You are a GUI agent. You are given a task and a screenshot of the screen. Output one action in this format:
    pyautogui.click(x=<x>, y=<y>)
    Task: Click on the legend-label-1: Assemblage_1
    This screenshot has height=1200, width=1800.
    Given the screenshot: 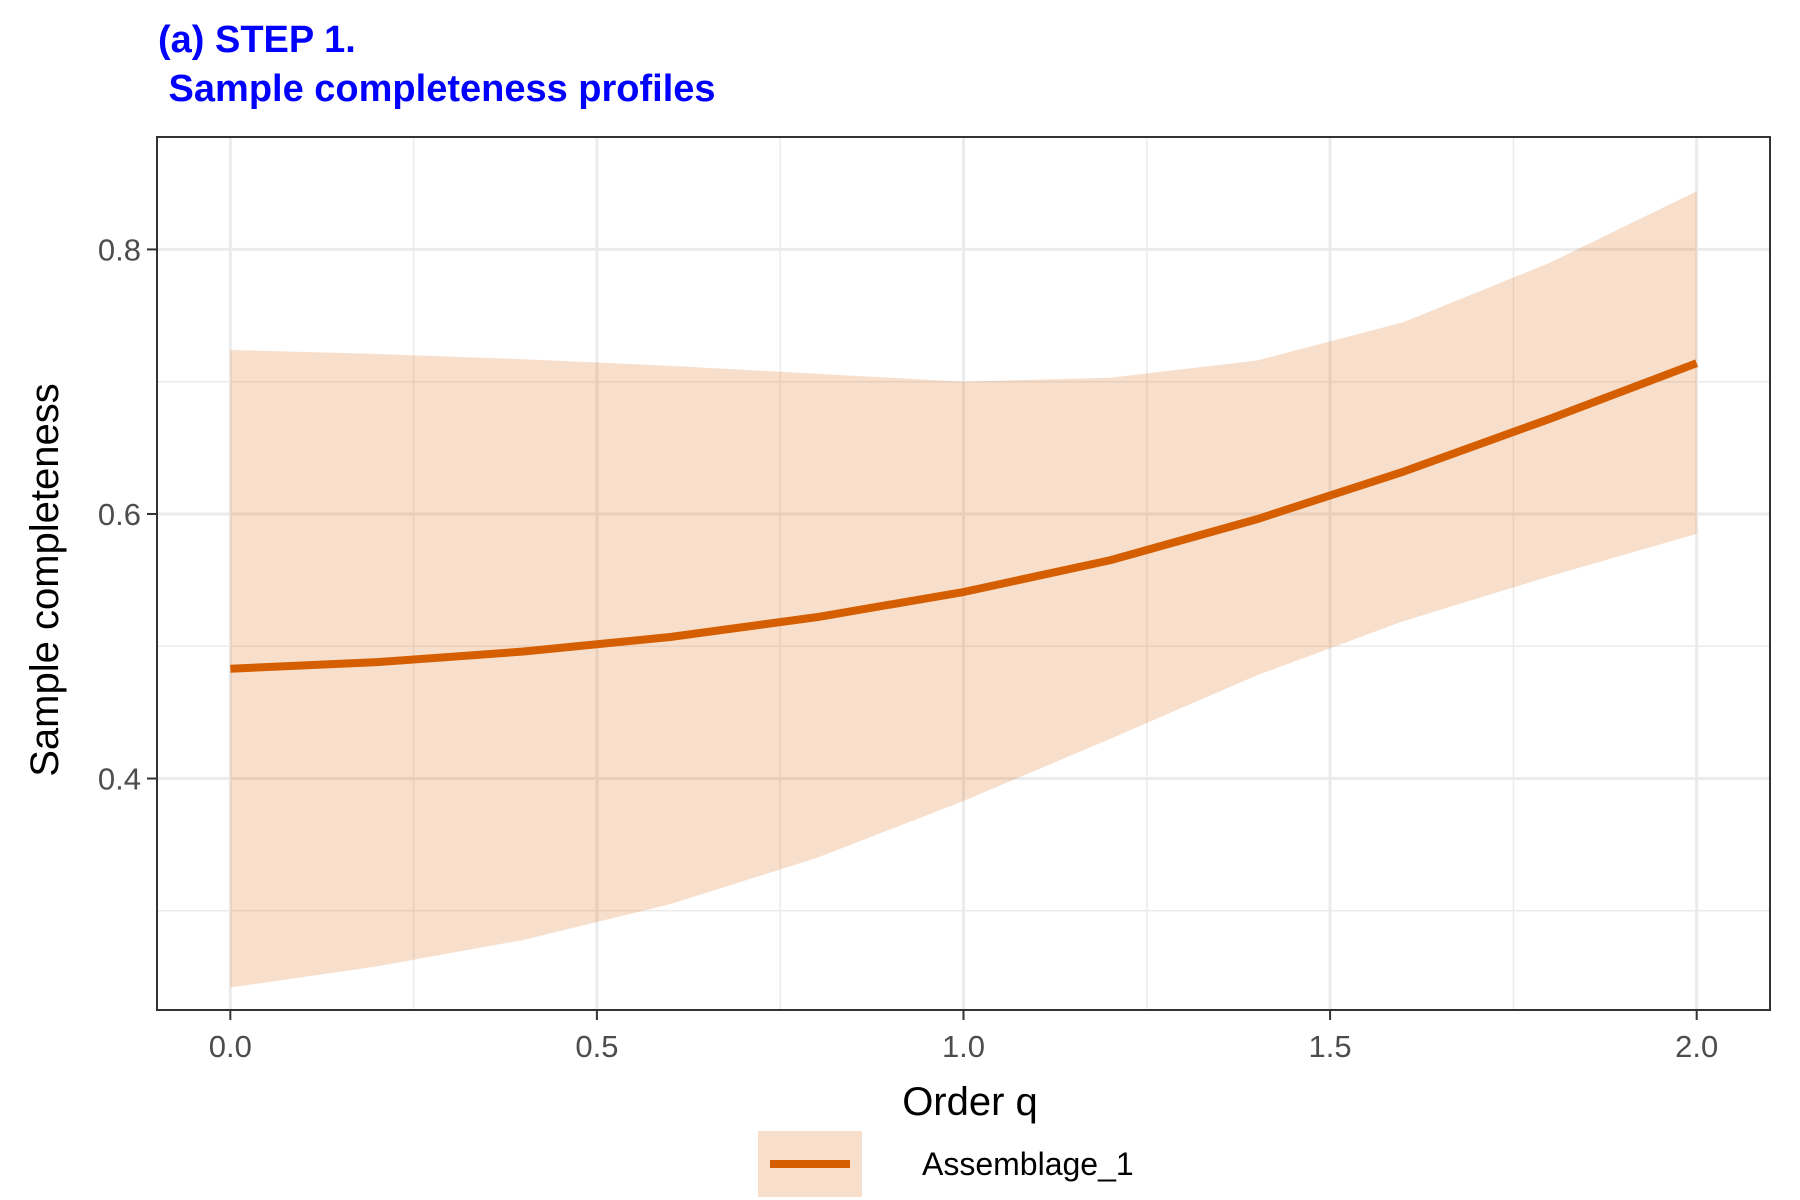 What is the action you would take?
    pyautogui.click(x=1028, y=1164)
    